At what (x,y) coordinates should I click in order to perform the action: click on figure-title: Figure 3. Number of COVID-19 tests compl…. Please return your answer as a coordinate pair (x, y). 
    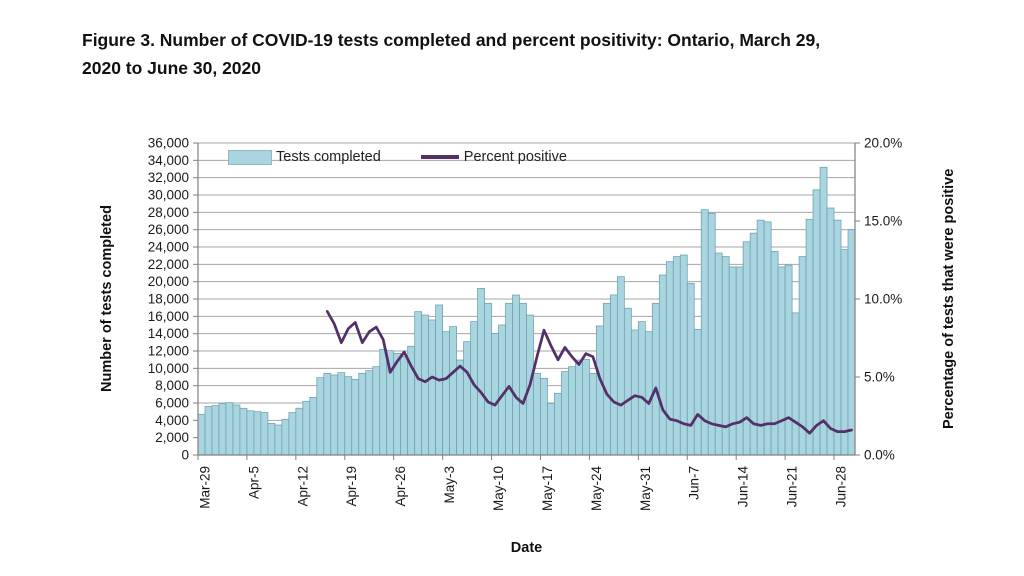
    Looking at the image, I should click on (532, 54).